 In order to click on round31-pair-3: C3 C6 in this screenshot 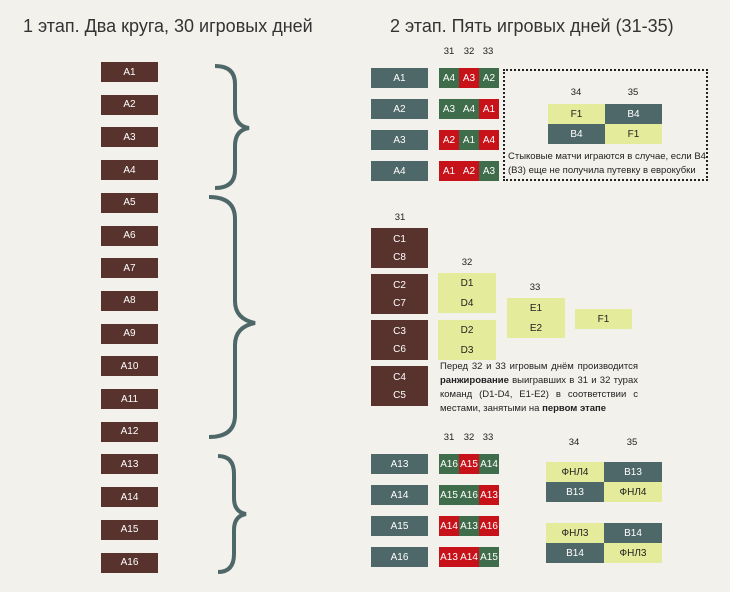, I will do `click(399, 340)`.